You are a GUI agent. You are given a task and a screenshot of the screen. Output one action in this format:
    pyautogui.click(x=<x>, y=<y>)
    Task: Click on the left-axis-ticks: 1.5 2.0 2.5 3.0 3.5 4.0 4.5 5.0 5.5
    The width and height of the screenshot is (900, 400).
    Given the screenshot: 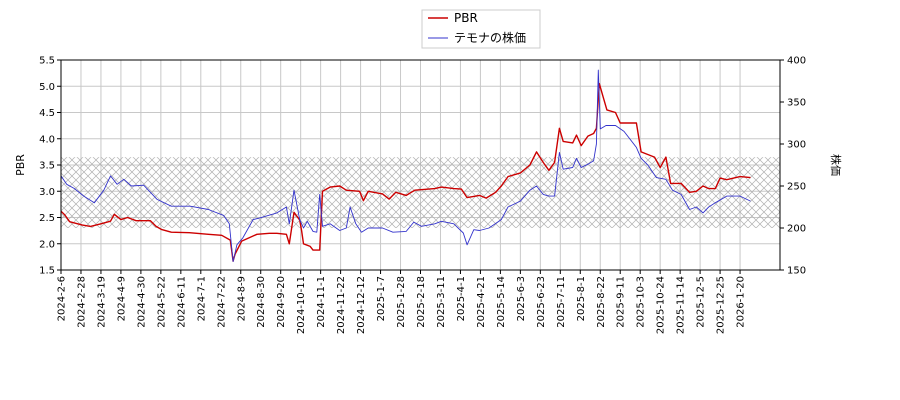 What is the action you would take?
    pyautogui.click(x=50, y=166)
    